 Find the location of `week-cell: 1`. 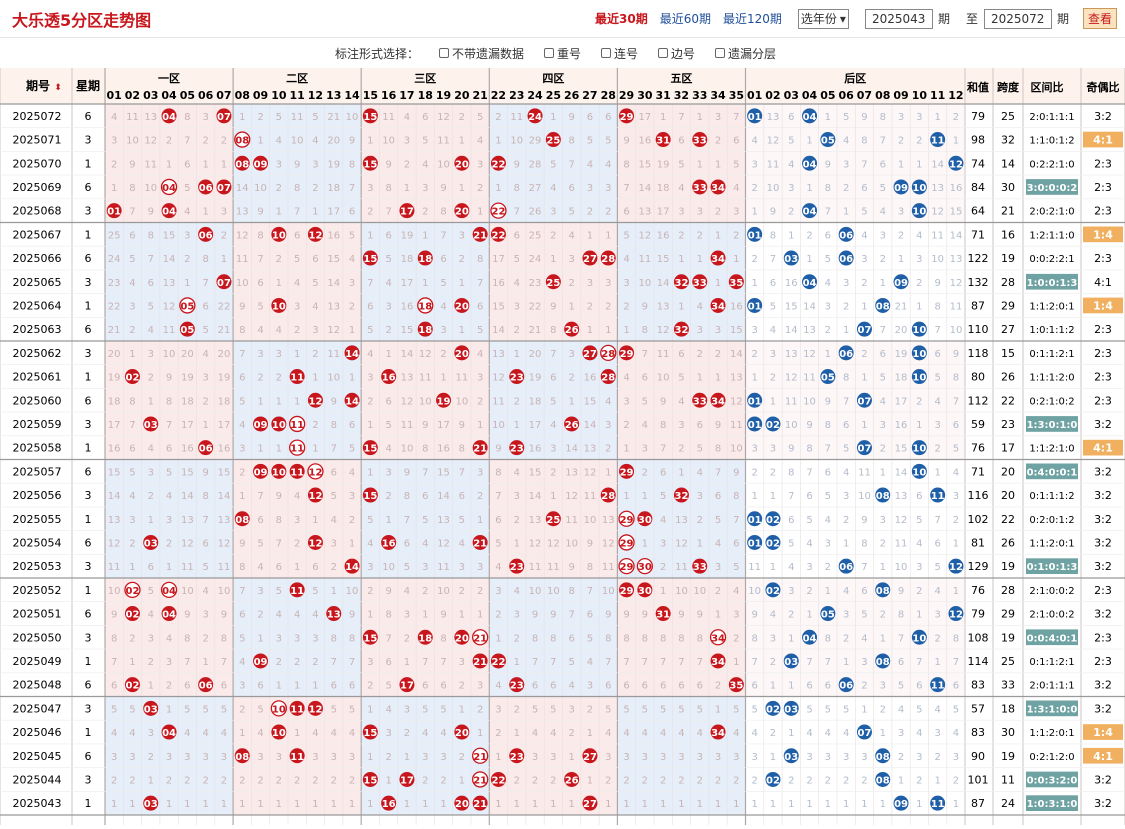

week-cell: 1 is located at coordinates (88, 377).